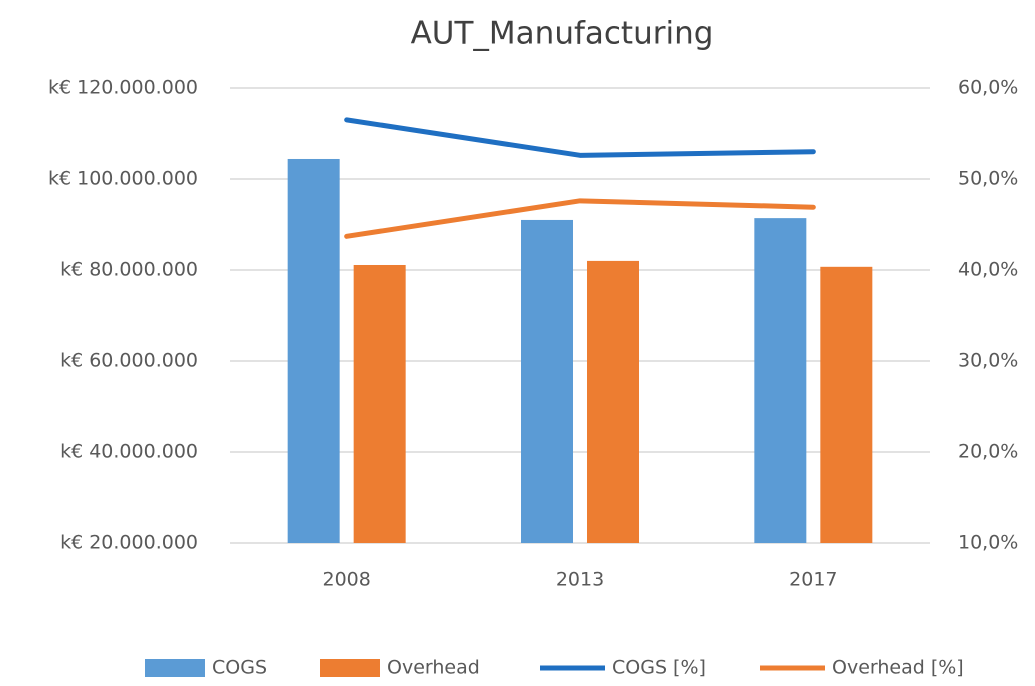 The image size is (1035, 686). What do you see at coordinates (123, 88) in the screenshot?
I see `y-tick-label: k€ 120.000.000` at bounding box center [123, 88].